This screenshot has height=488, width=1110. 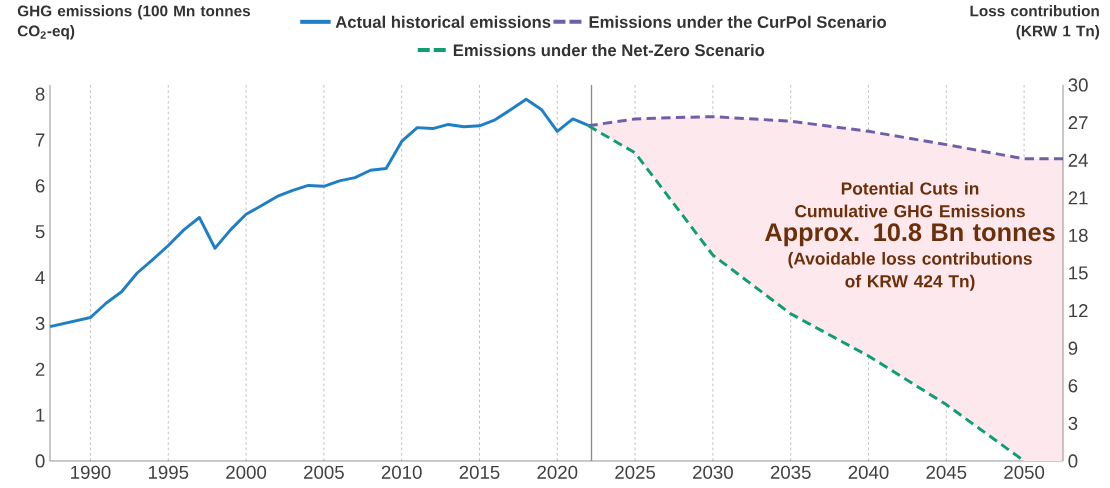 What do you see at coordinates (1078, 198) in the screenshot?
I see `y2-tick-label: 21` at bounding box center [1078, 198].